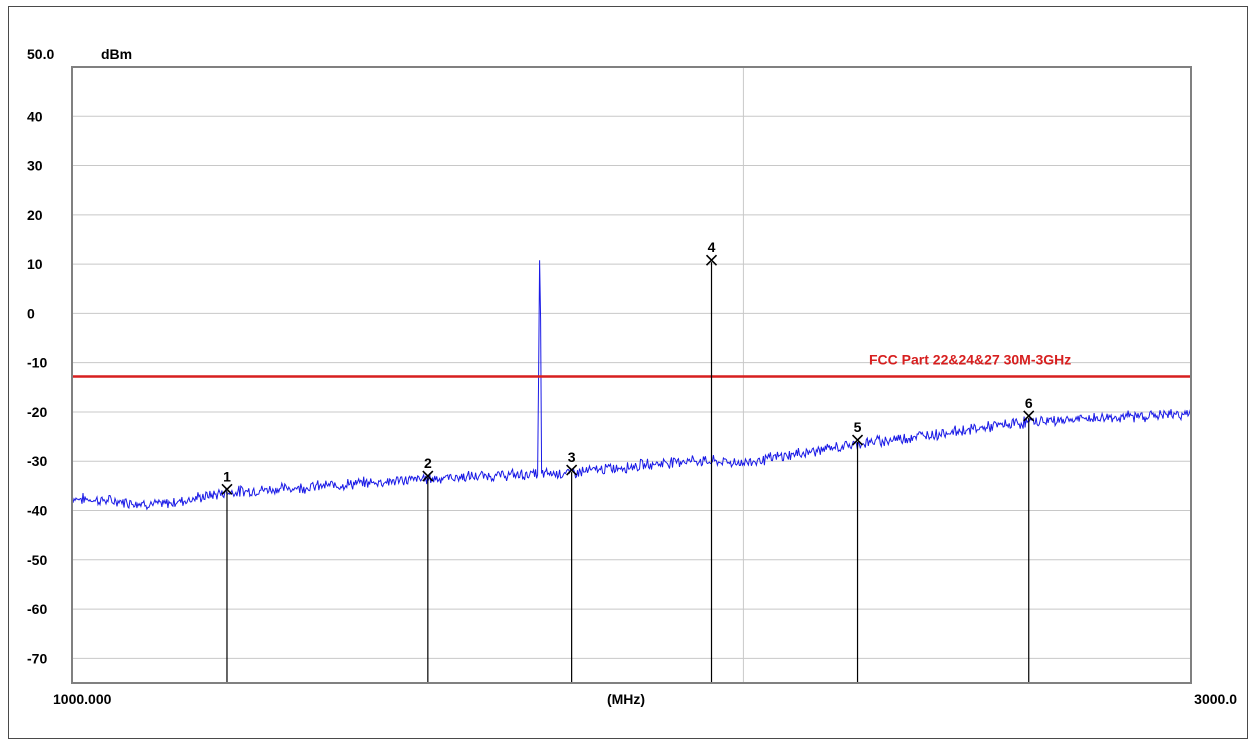 Image resolution: width=1252 pixels, height=743 pixels. I want to click on y-tick-label: -20, so click(37, 412).